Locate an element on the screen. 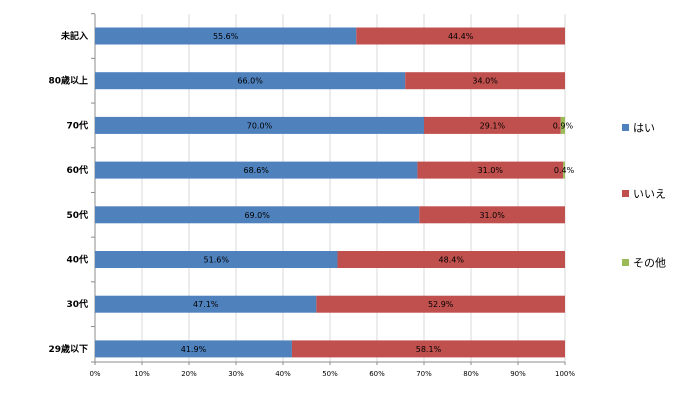 This screenshot has height=420, width=700. category-label: 80歳以上 is located at coordinates (68, 81).